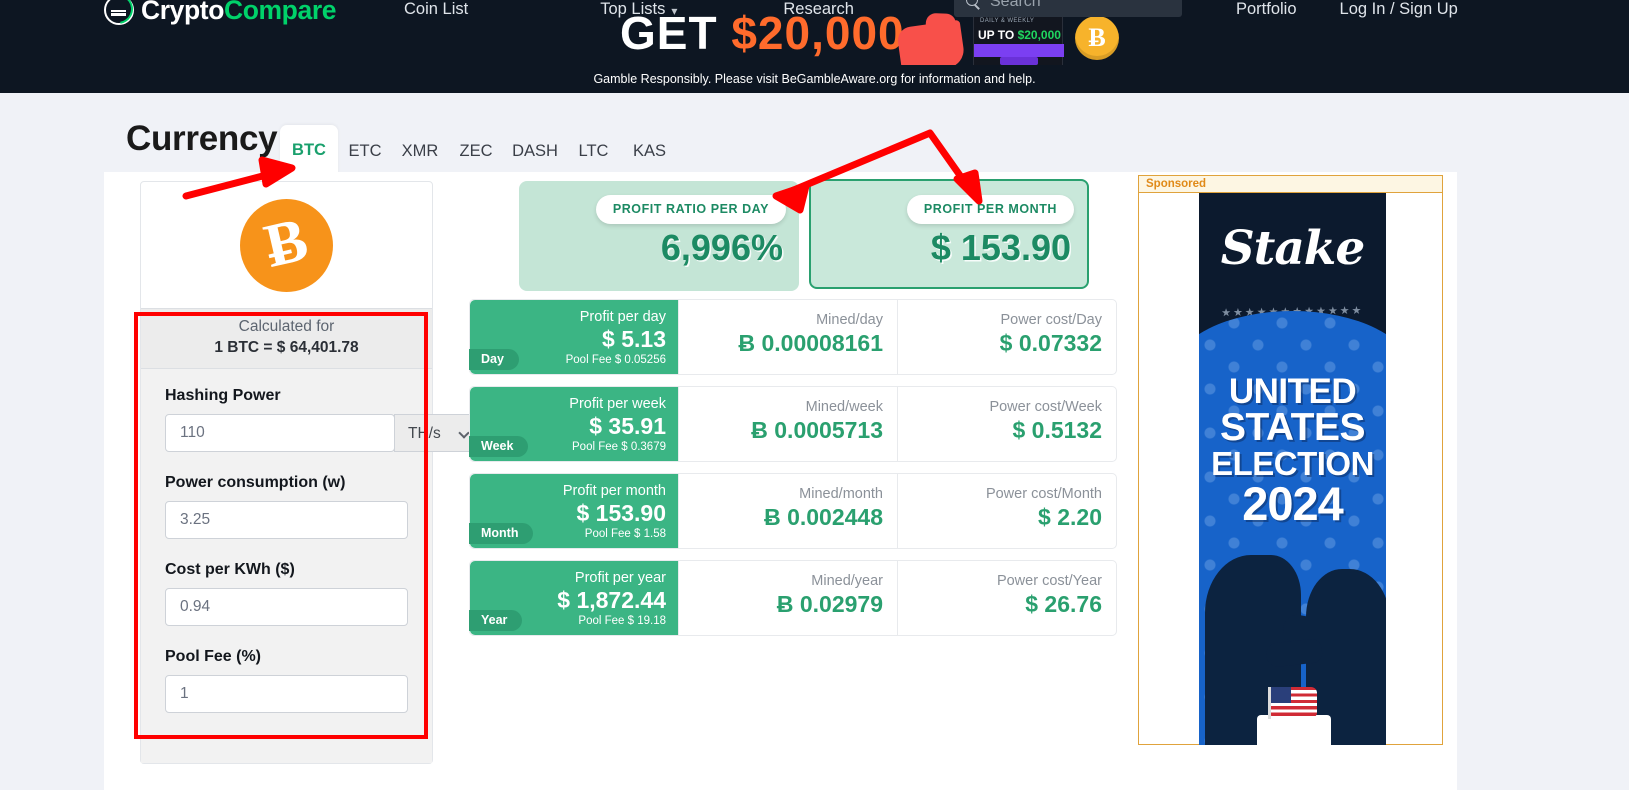 The height and width of the screenshot is (790, 1629). What do you see at coordinates (615, 360) in the screenshot?
I see `pool-fee-value: Pool Fee $ 0.05256` at bounding box center [615, 360].